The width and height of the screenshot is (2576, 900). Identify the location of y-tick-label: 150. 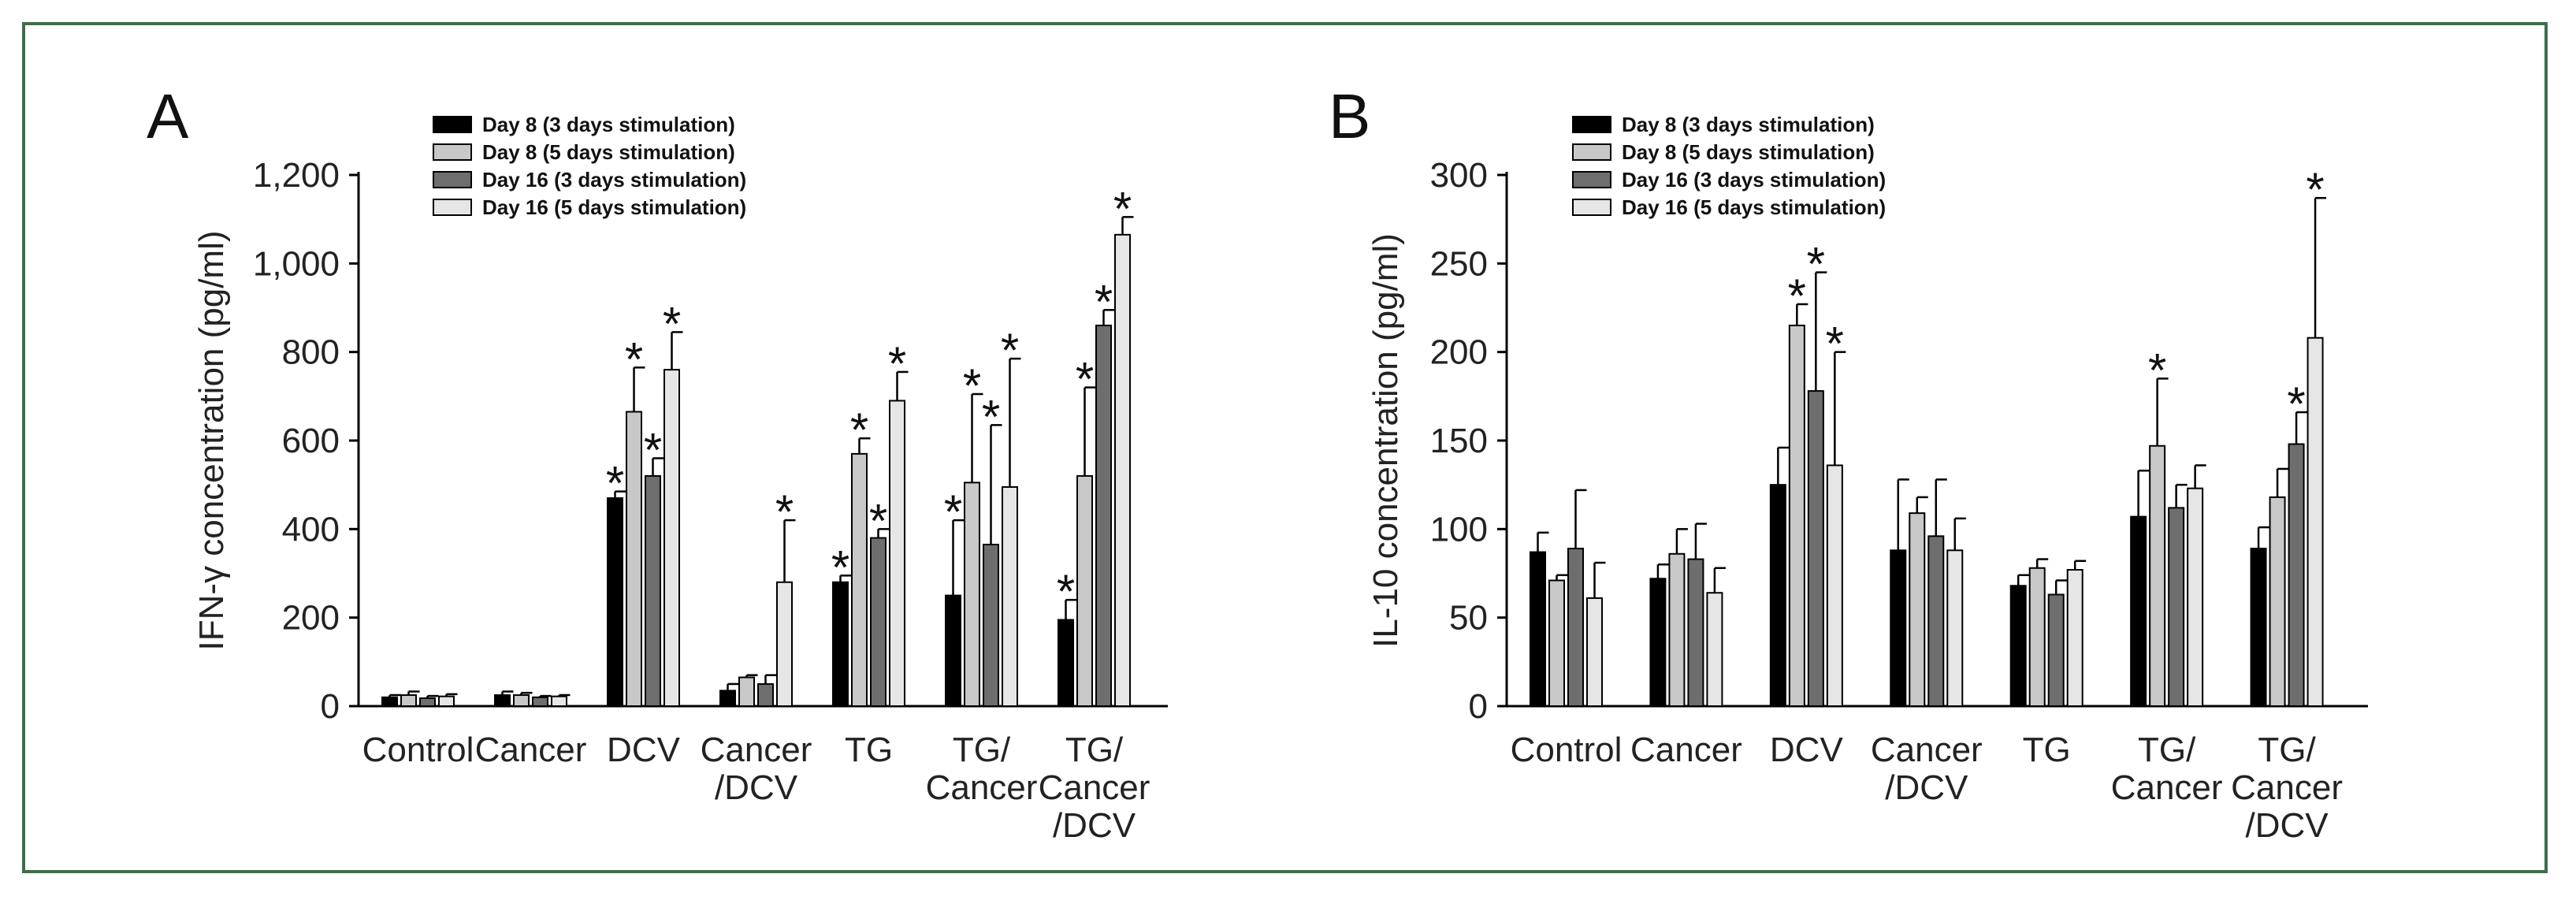
(1459, 441).